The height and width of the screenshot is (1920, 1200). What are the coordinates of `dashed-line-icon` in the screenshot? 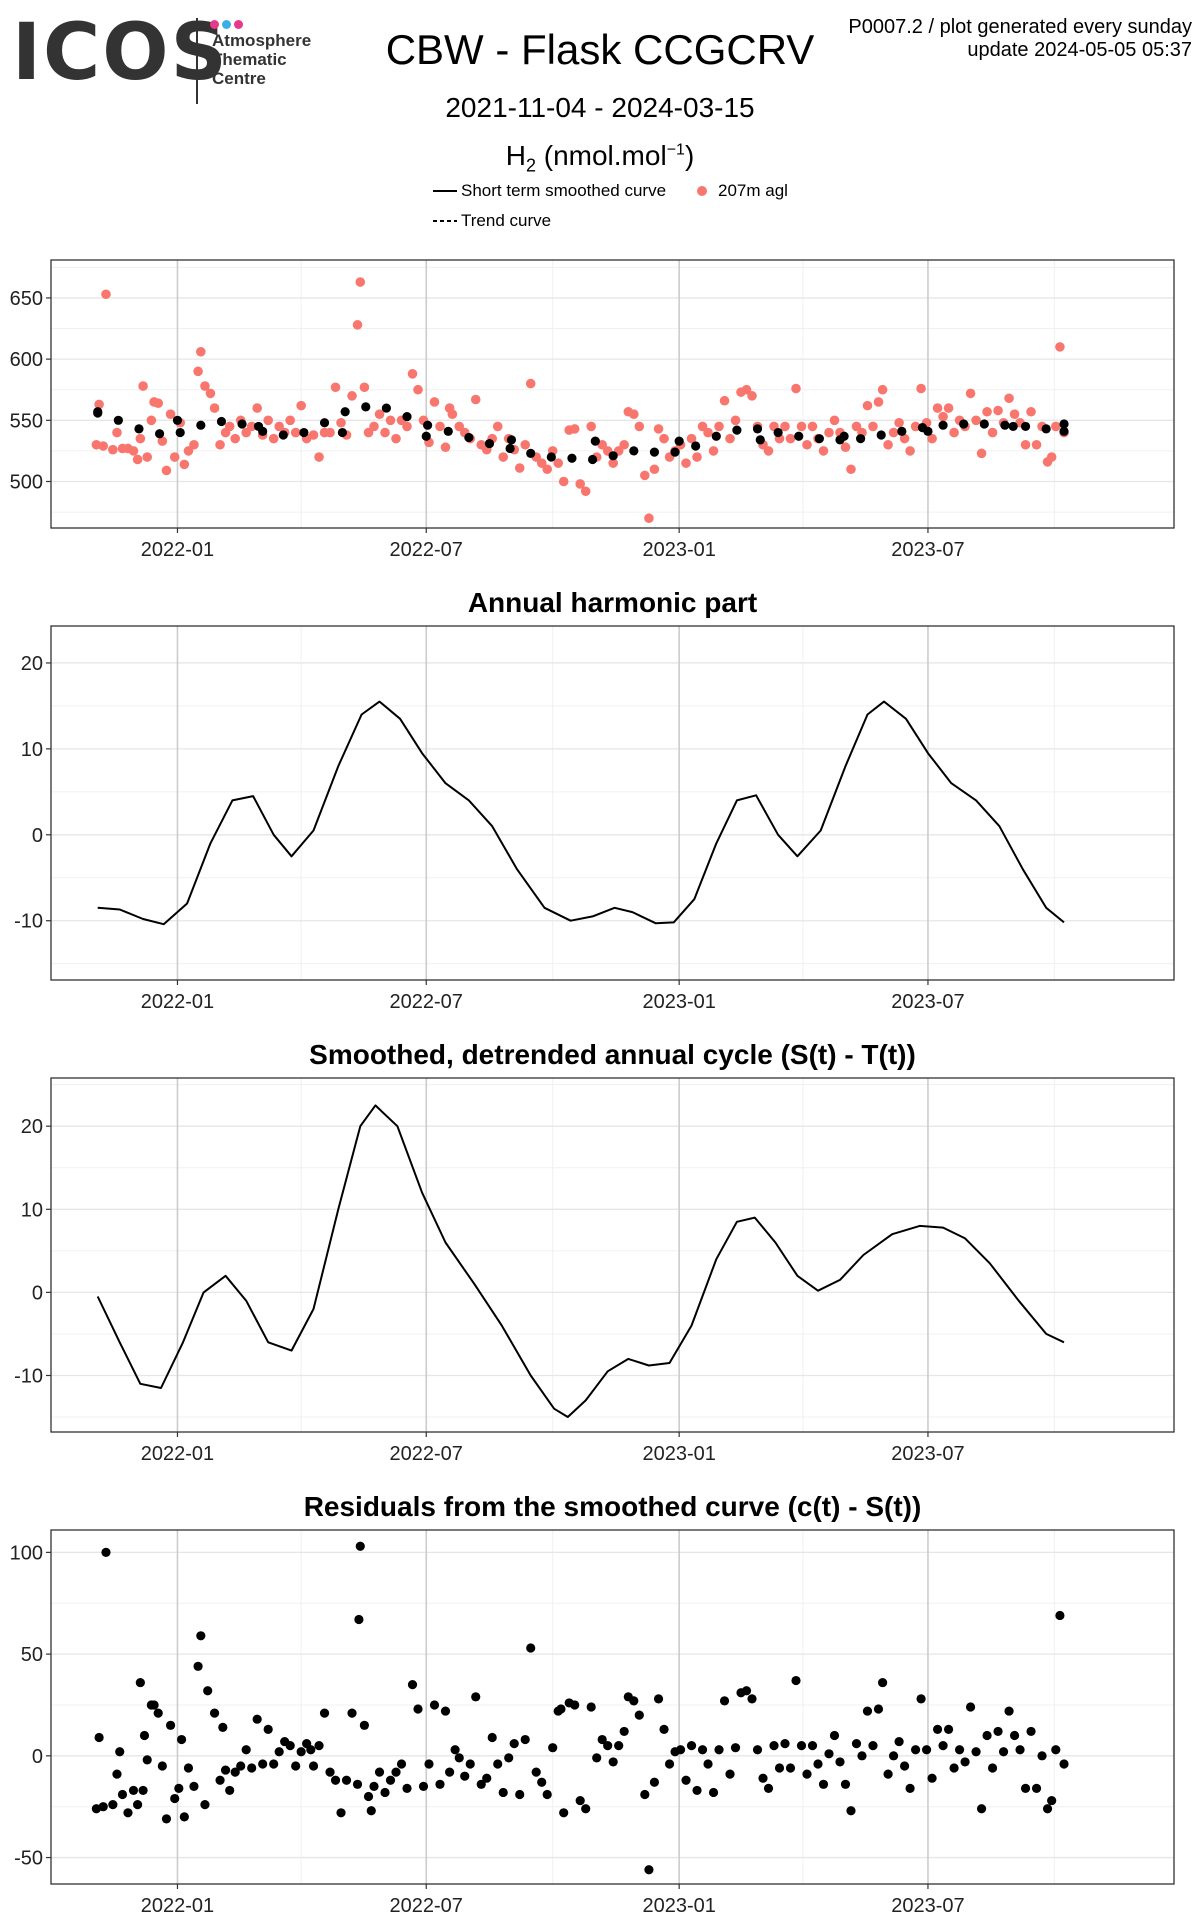 It's located at (445, 221).